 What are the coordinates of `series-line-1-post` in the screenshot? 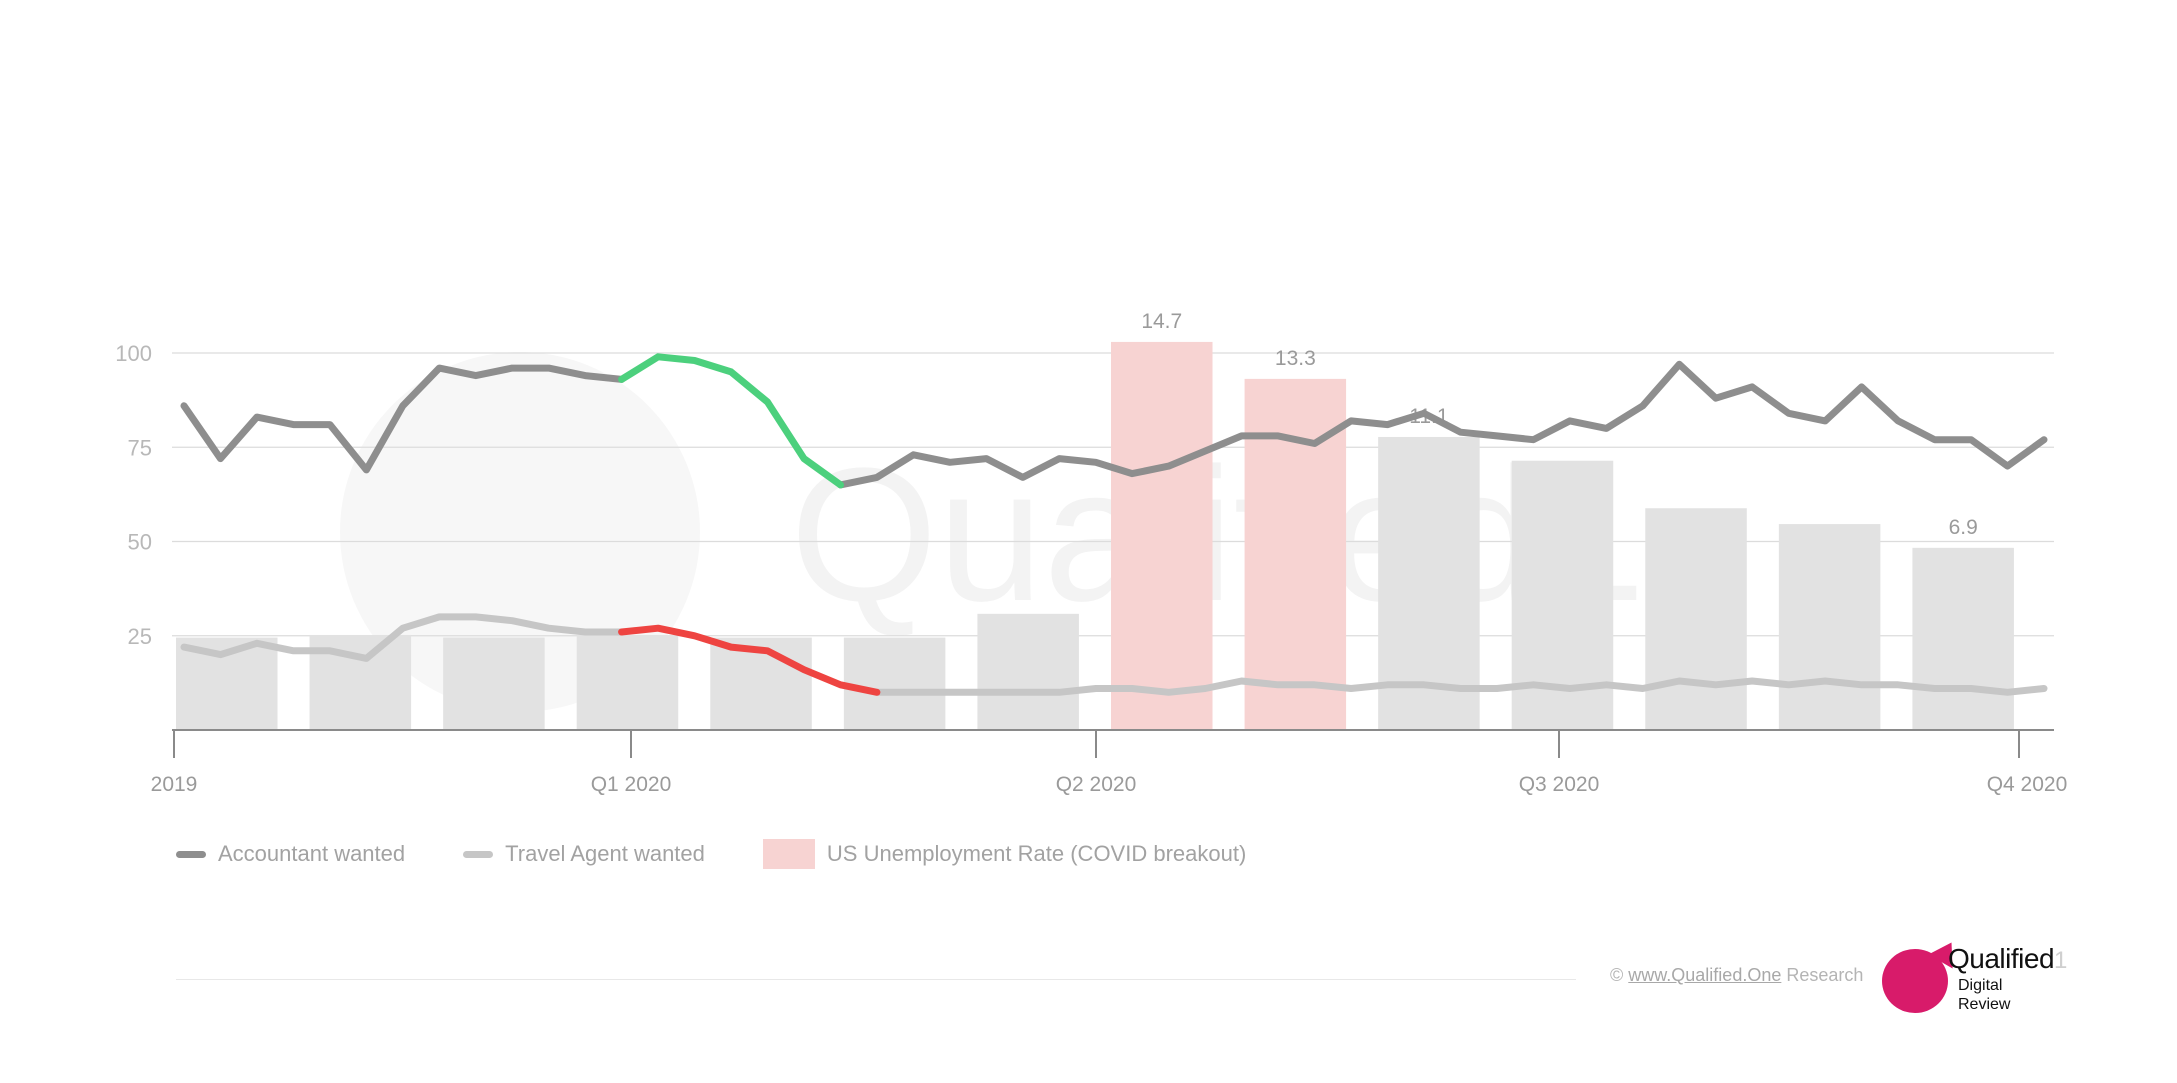 It's located at (1460, 686).